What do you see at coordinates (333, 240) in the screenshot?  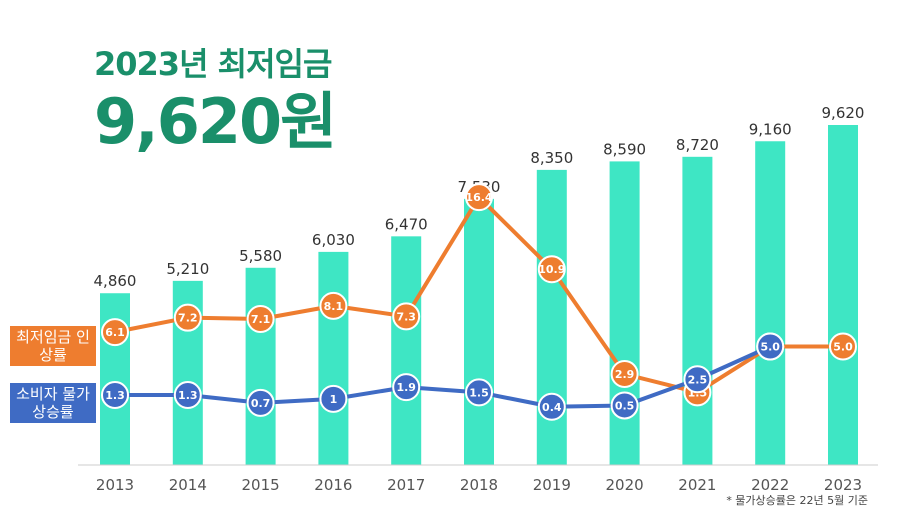 I see `bar-label-2016: 6,030` at bounding box center [333, 240].